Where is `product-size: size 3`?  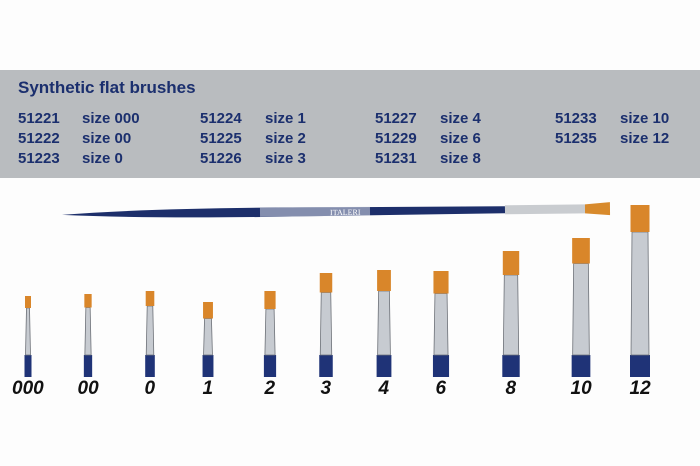
product-size: size 3 is located at coordinates (285, 158).